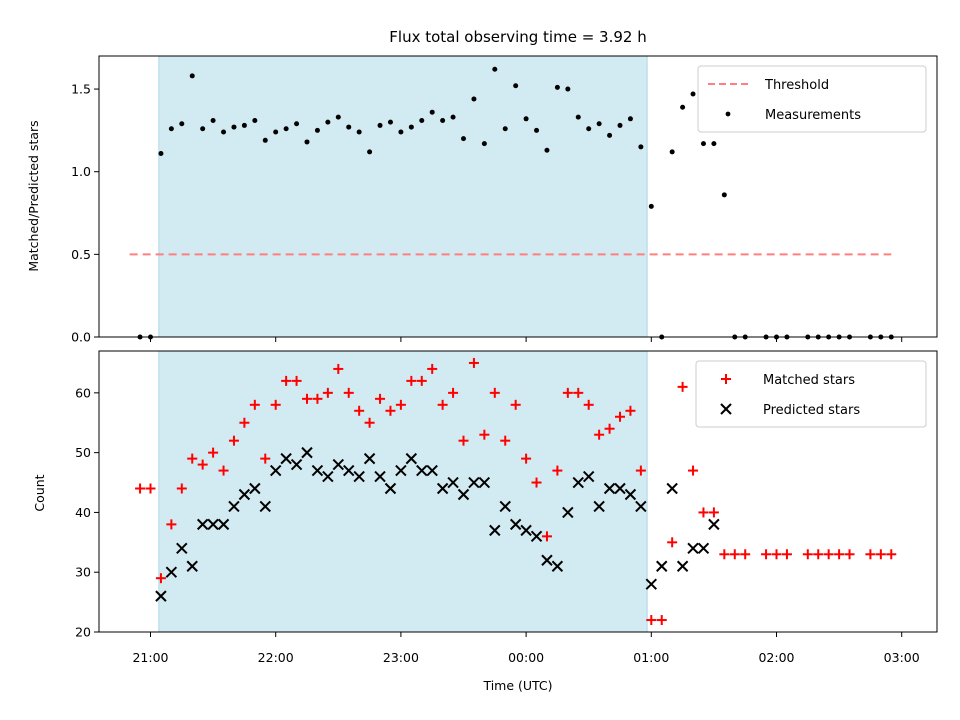 The image size is (960, 720). Describe the element at coordinates (811, 394) in the screenshot. I see `bottom-legend-box` at that location.